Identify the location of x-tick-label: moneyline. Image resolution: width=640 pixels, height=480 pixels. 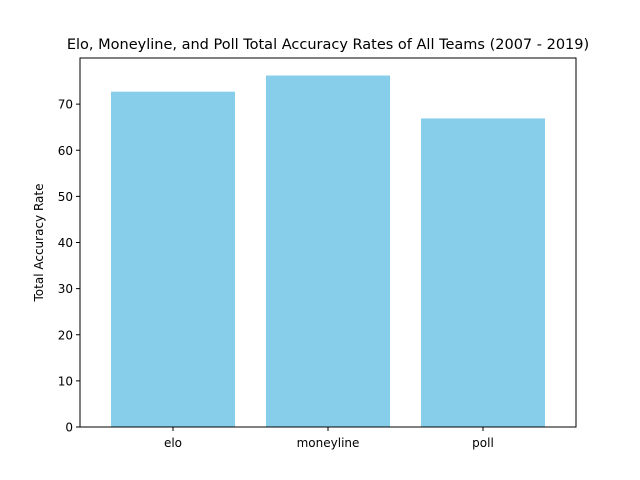
(328, 443).